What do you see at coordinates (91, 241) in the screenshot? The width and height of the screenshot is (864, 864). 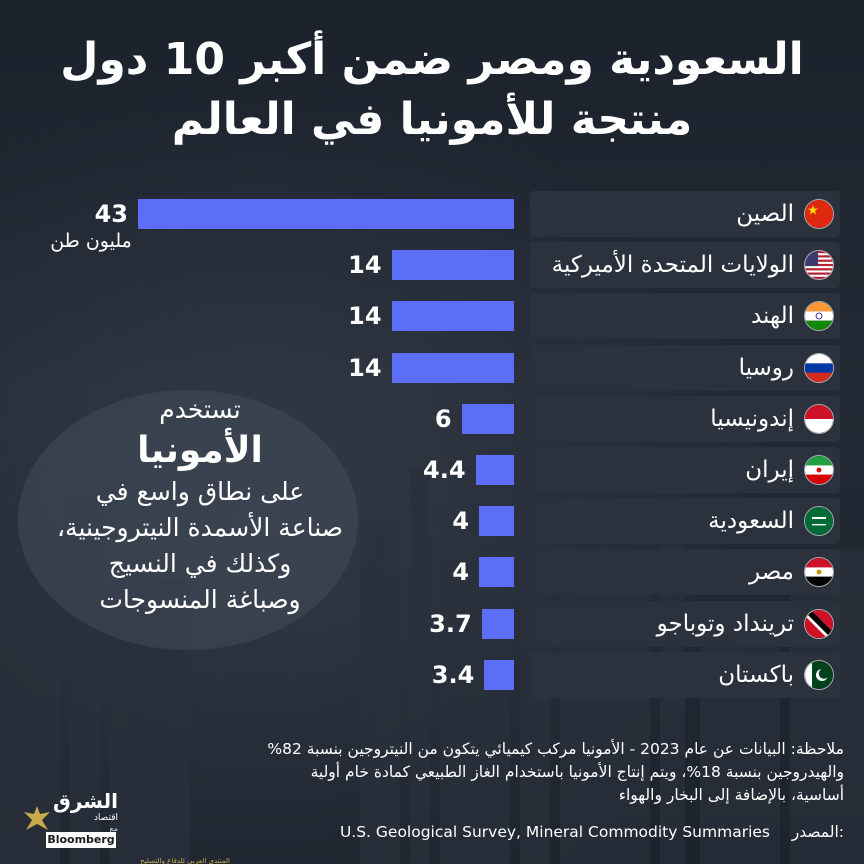 I see `unit-label: مليون طن` at bounding box center [91, 241].